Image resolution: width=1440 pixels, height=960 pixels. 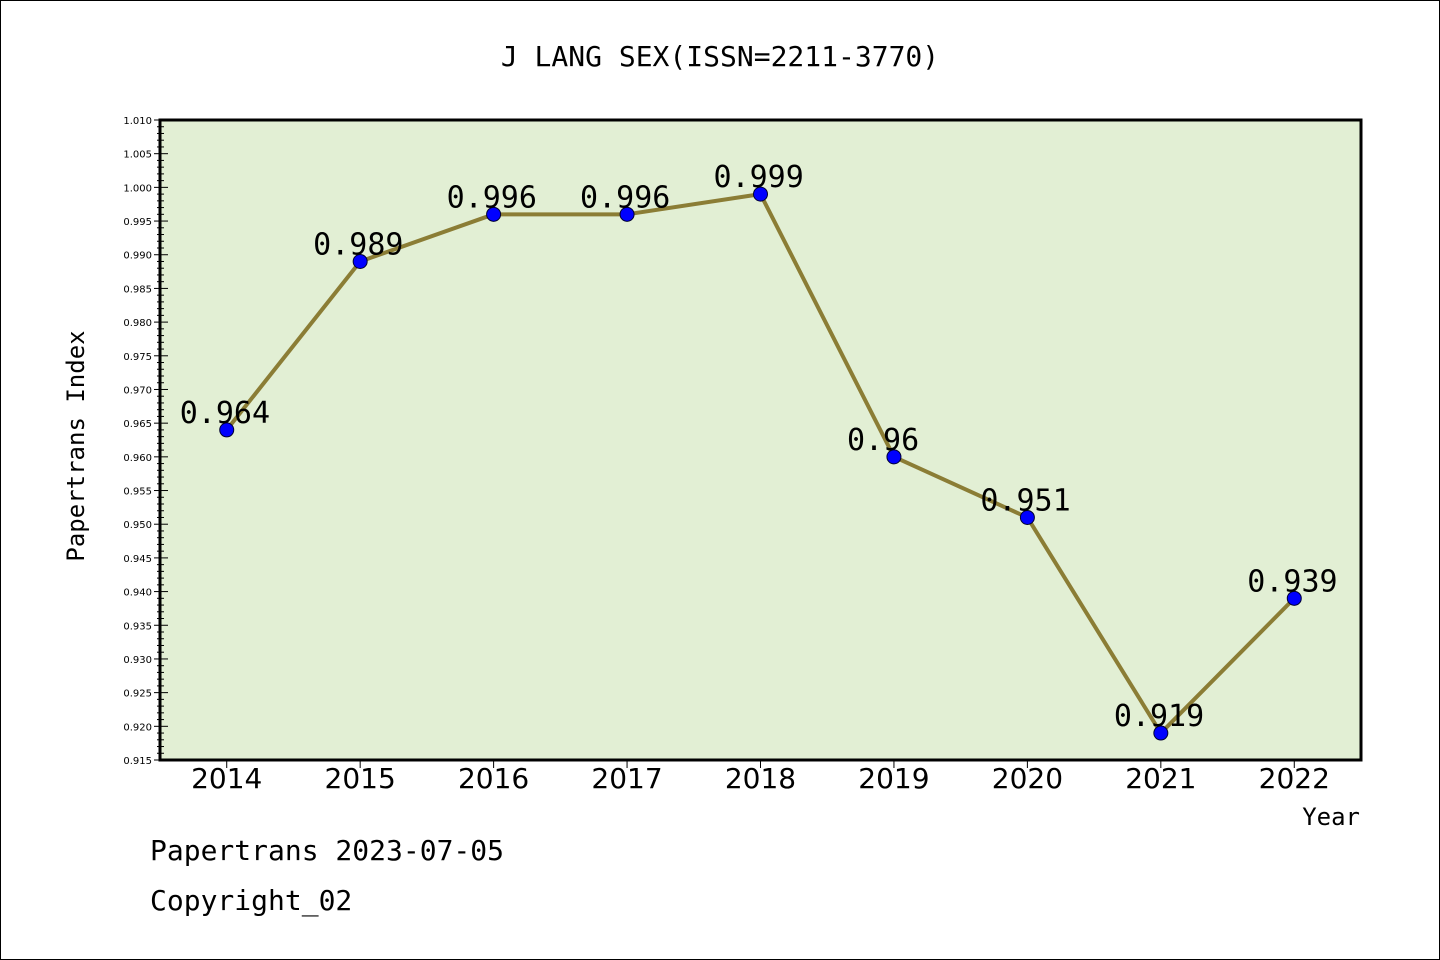 I want to click on x-tick-label: 2015, so click(x=360, y=778).